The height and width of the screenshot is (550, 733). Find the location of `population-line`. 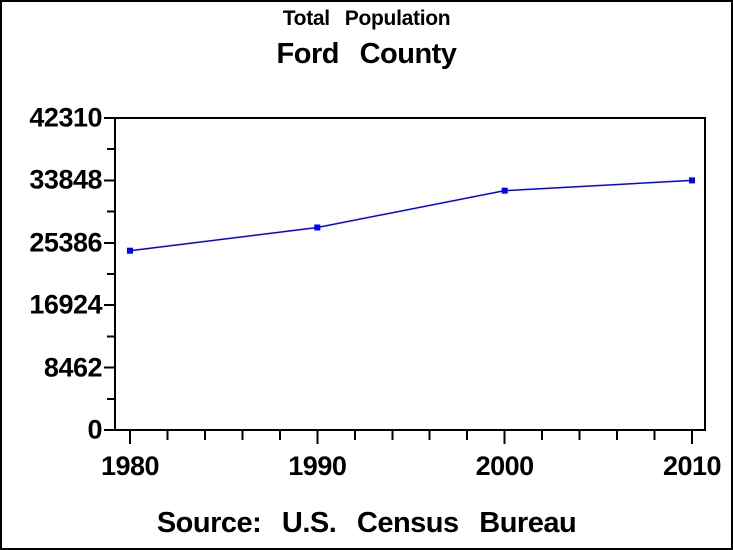

population-line is located at coordinates (411, 215).